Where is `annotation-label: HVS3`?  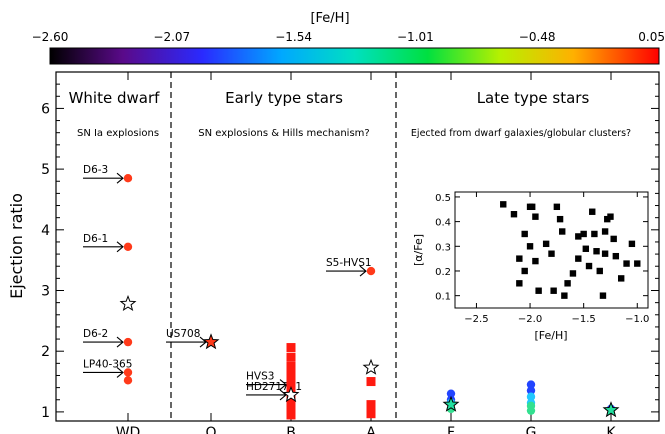 annotation-label: HVS3 is located at coordinates (260, 377).